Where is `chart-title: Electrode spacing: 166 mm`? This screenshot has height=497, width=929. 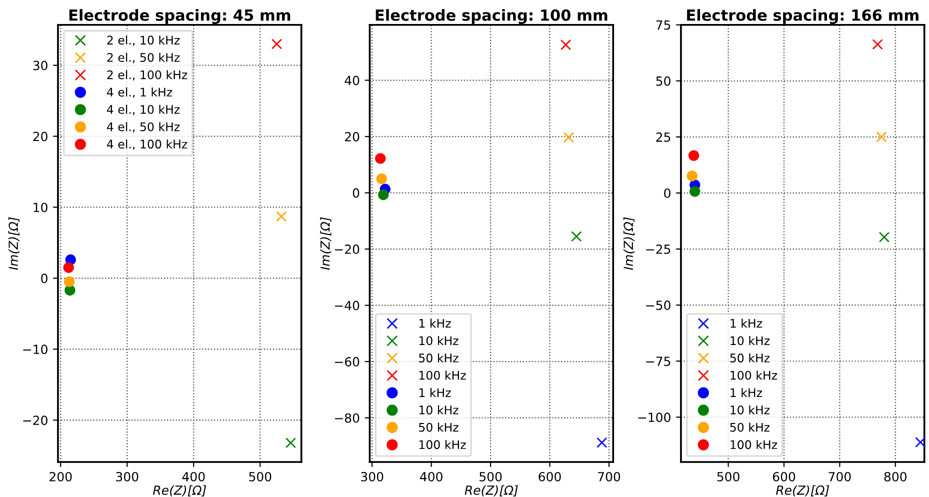 chart-title: Electrode spacing: 166 mm is located at coordinates (802, 16).